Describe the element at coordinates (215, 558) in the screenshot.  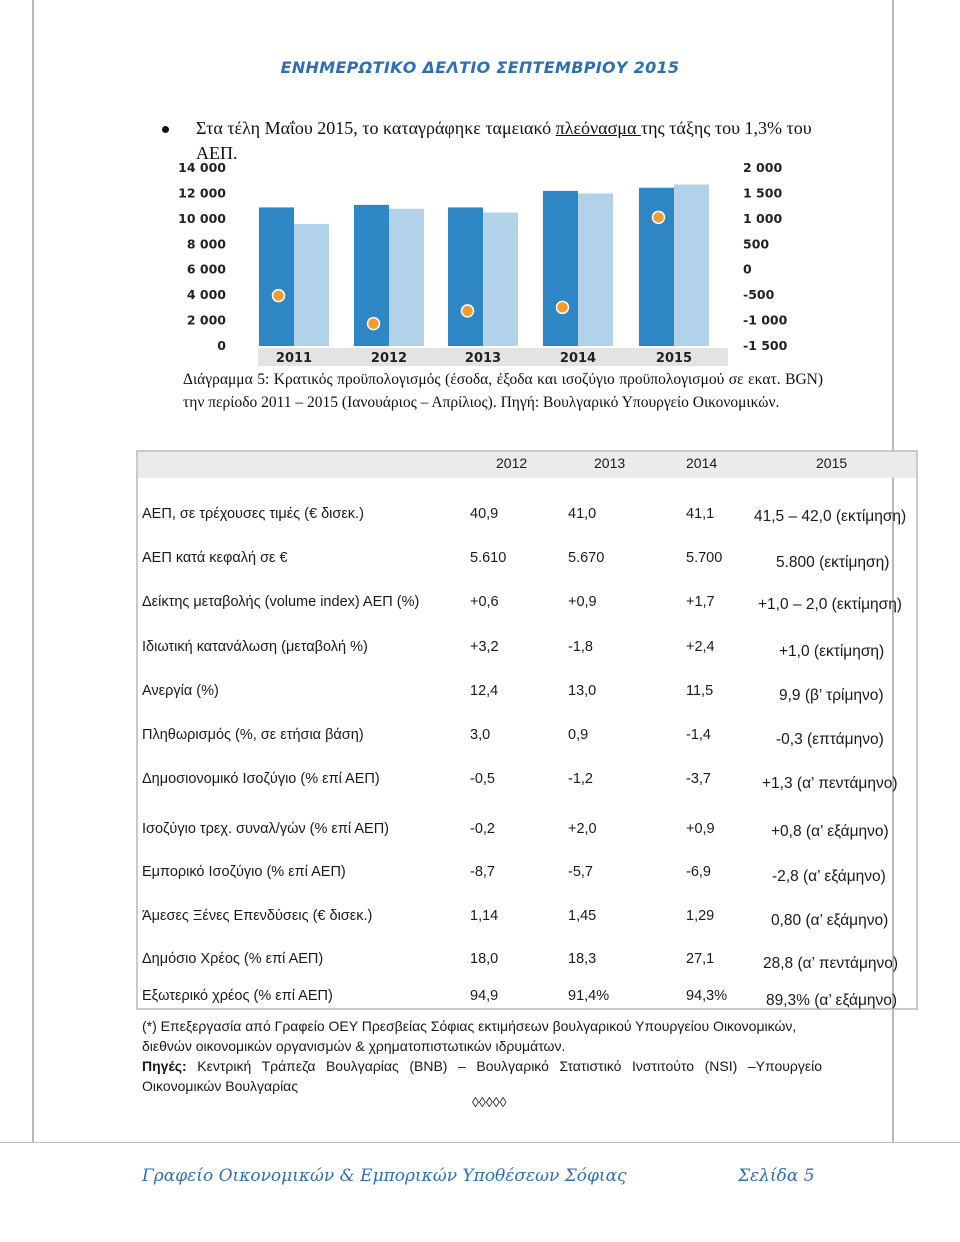
I see `row-label: ΑΕΠ κατά κεφαλή σε €` at that location.